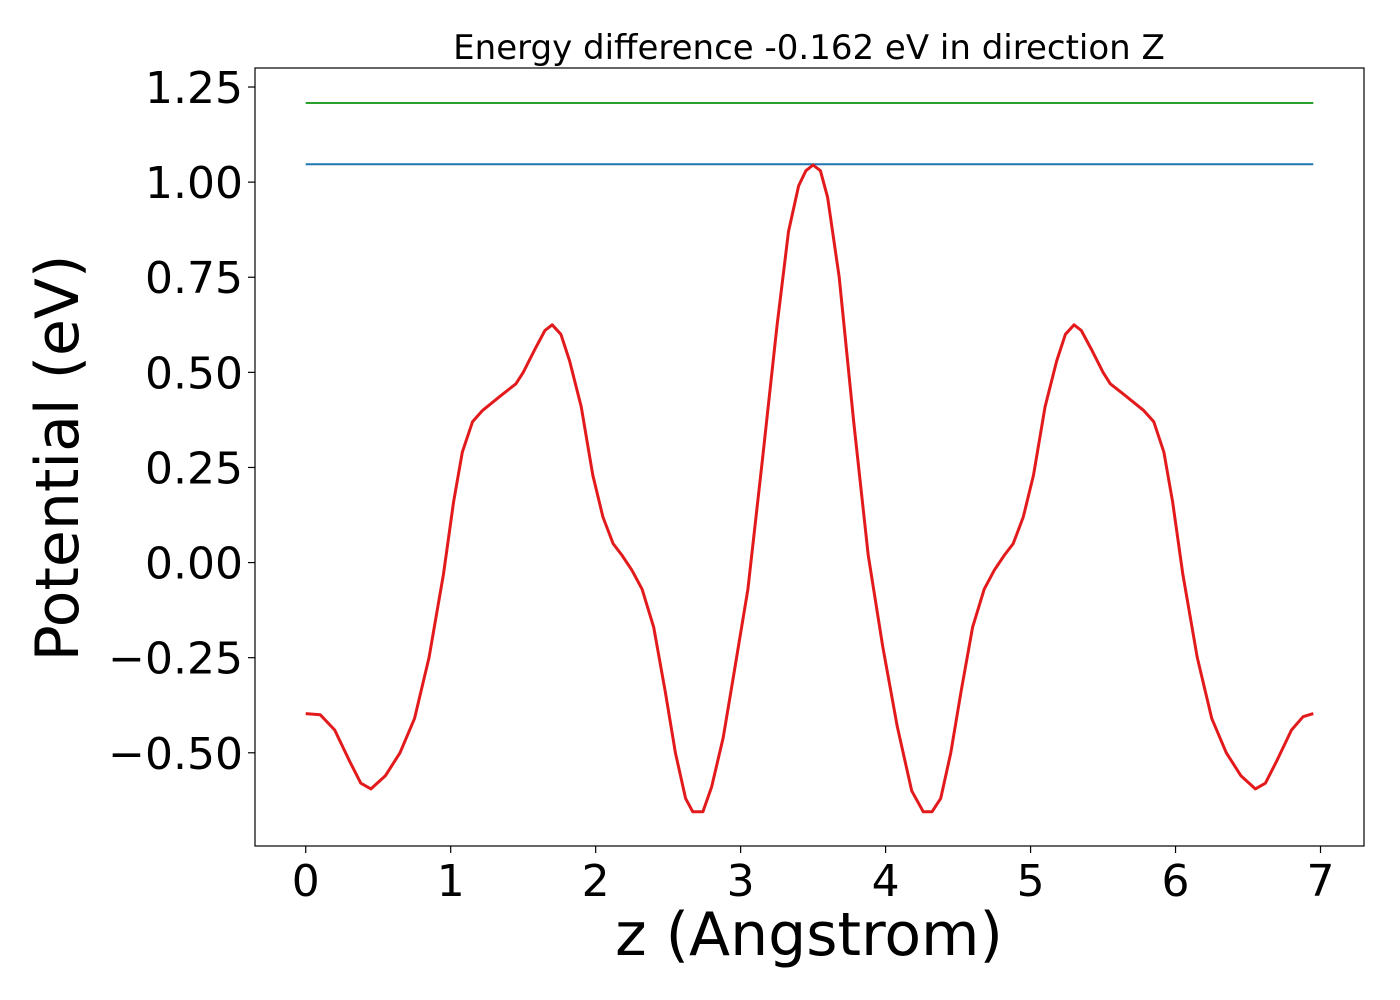  What do you see at coordinates (175, 659) in the screenshot?
I see `y-tick-label: −0.25` at bounding box center [175, 659].